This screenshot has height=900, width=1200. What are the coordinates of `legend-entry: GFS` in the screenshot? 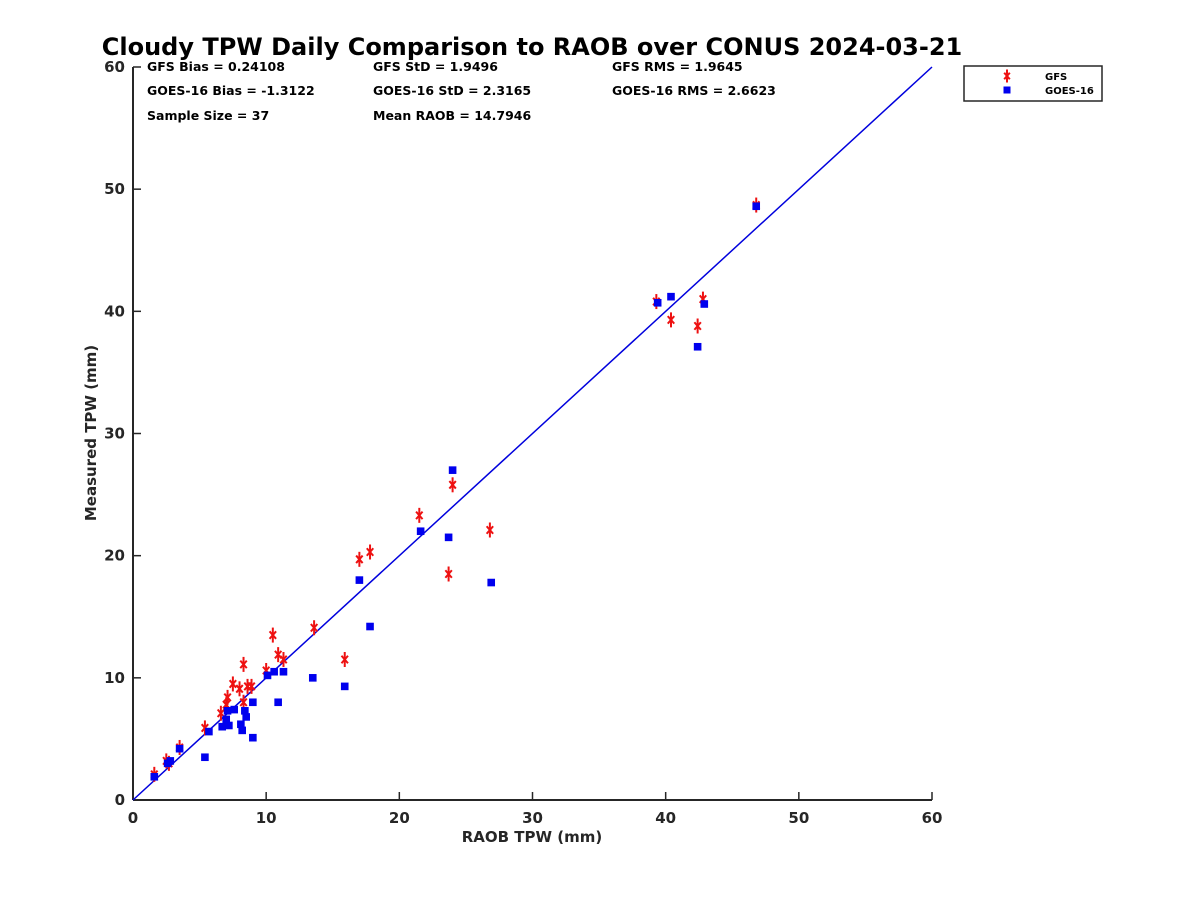 It's located at (1035, 76).